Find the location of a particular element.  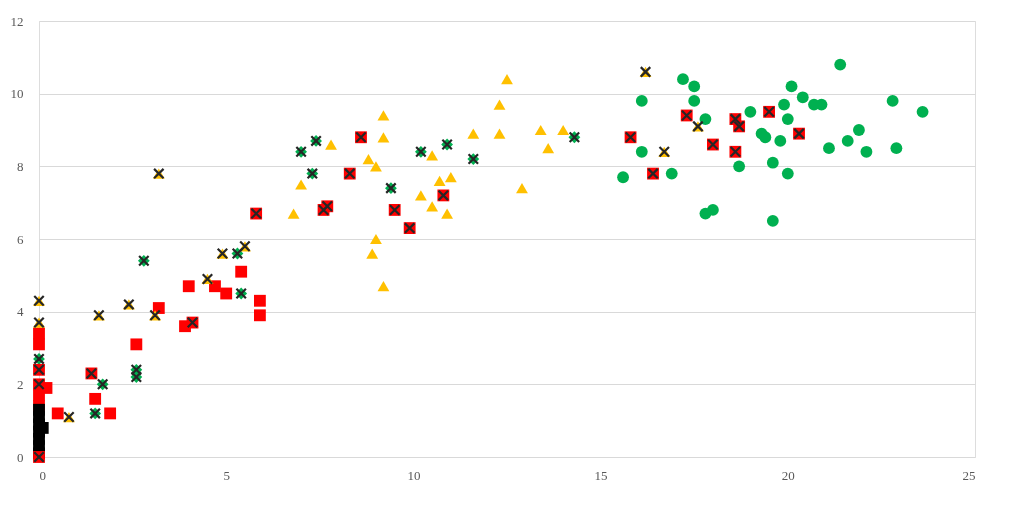

x-tick-label: 5 is located at coordinates (226, 475).